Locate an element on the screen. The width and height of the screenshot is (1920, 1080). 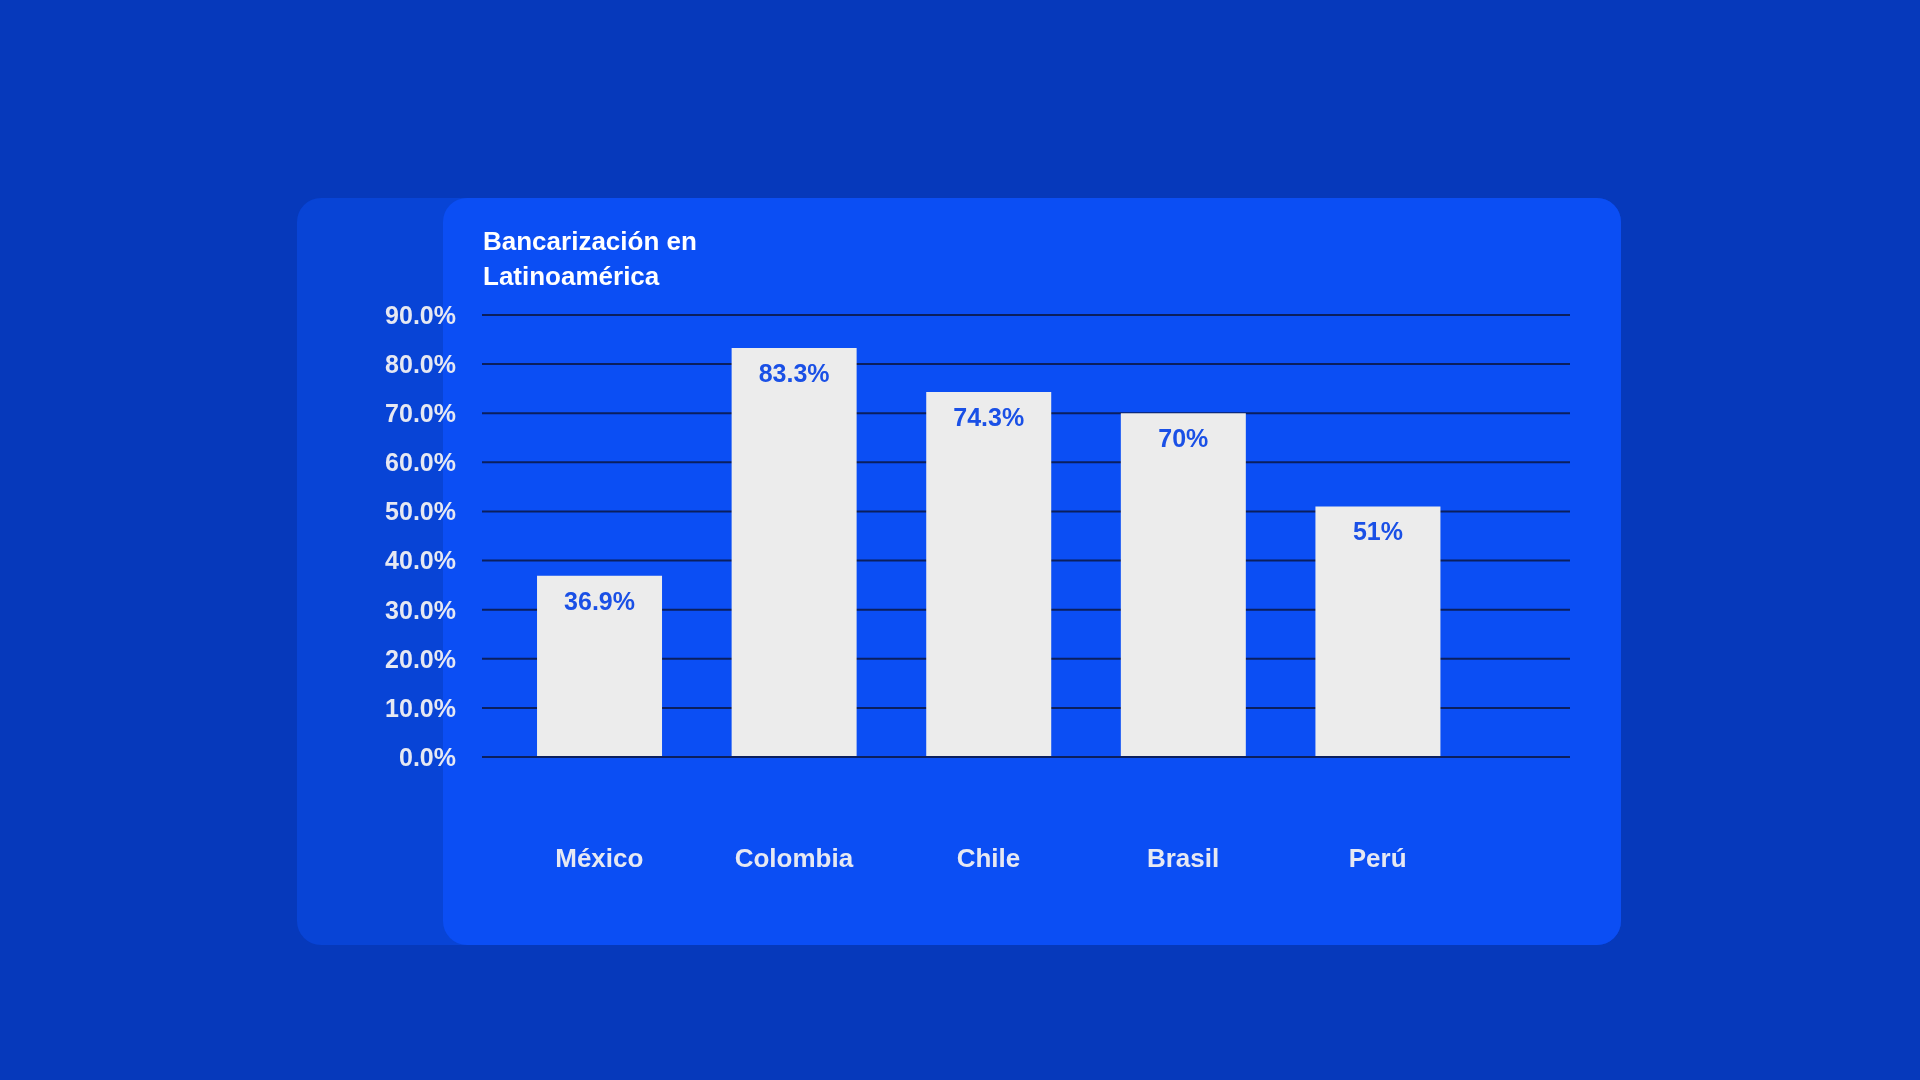
y-tick-label: 10.0% is located at coordinates (420, 707).